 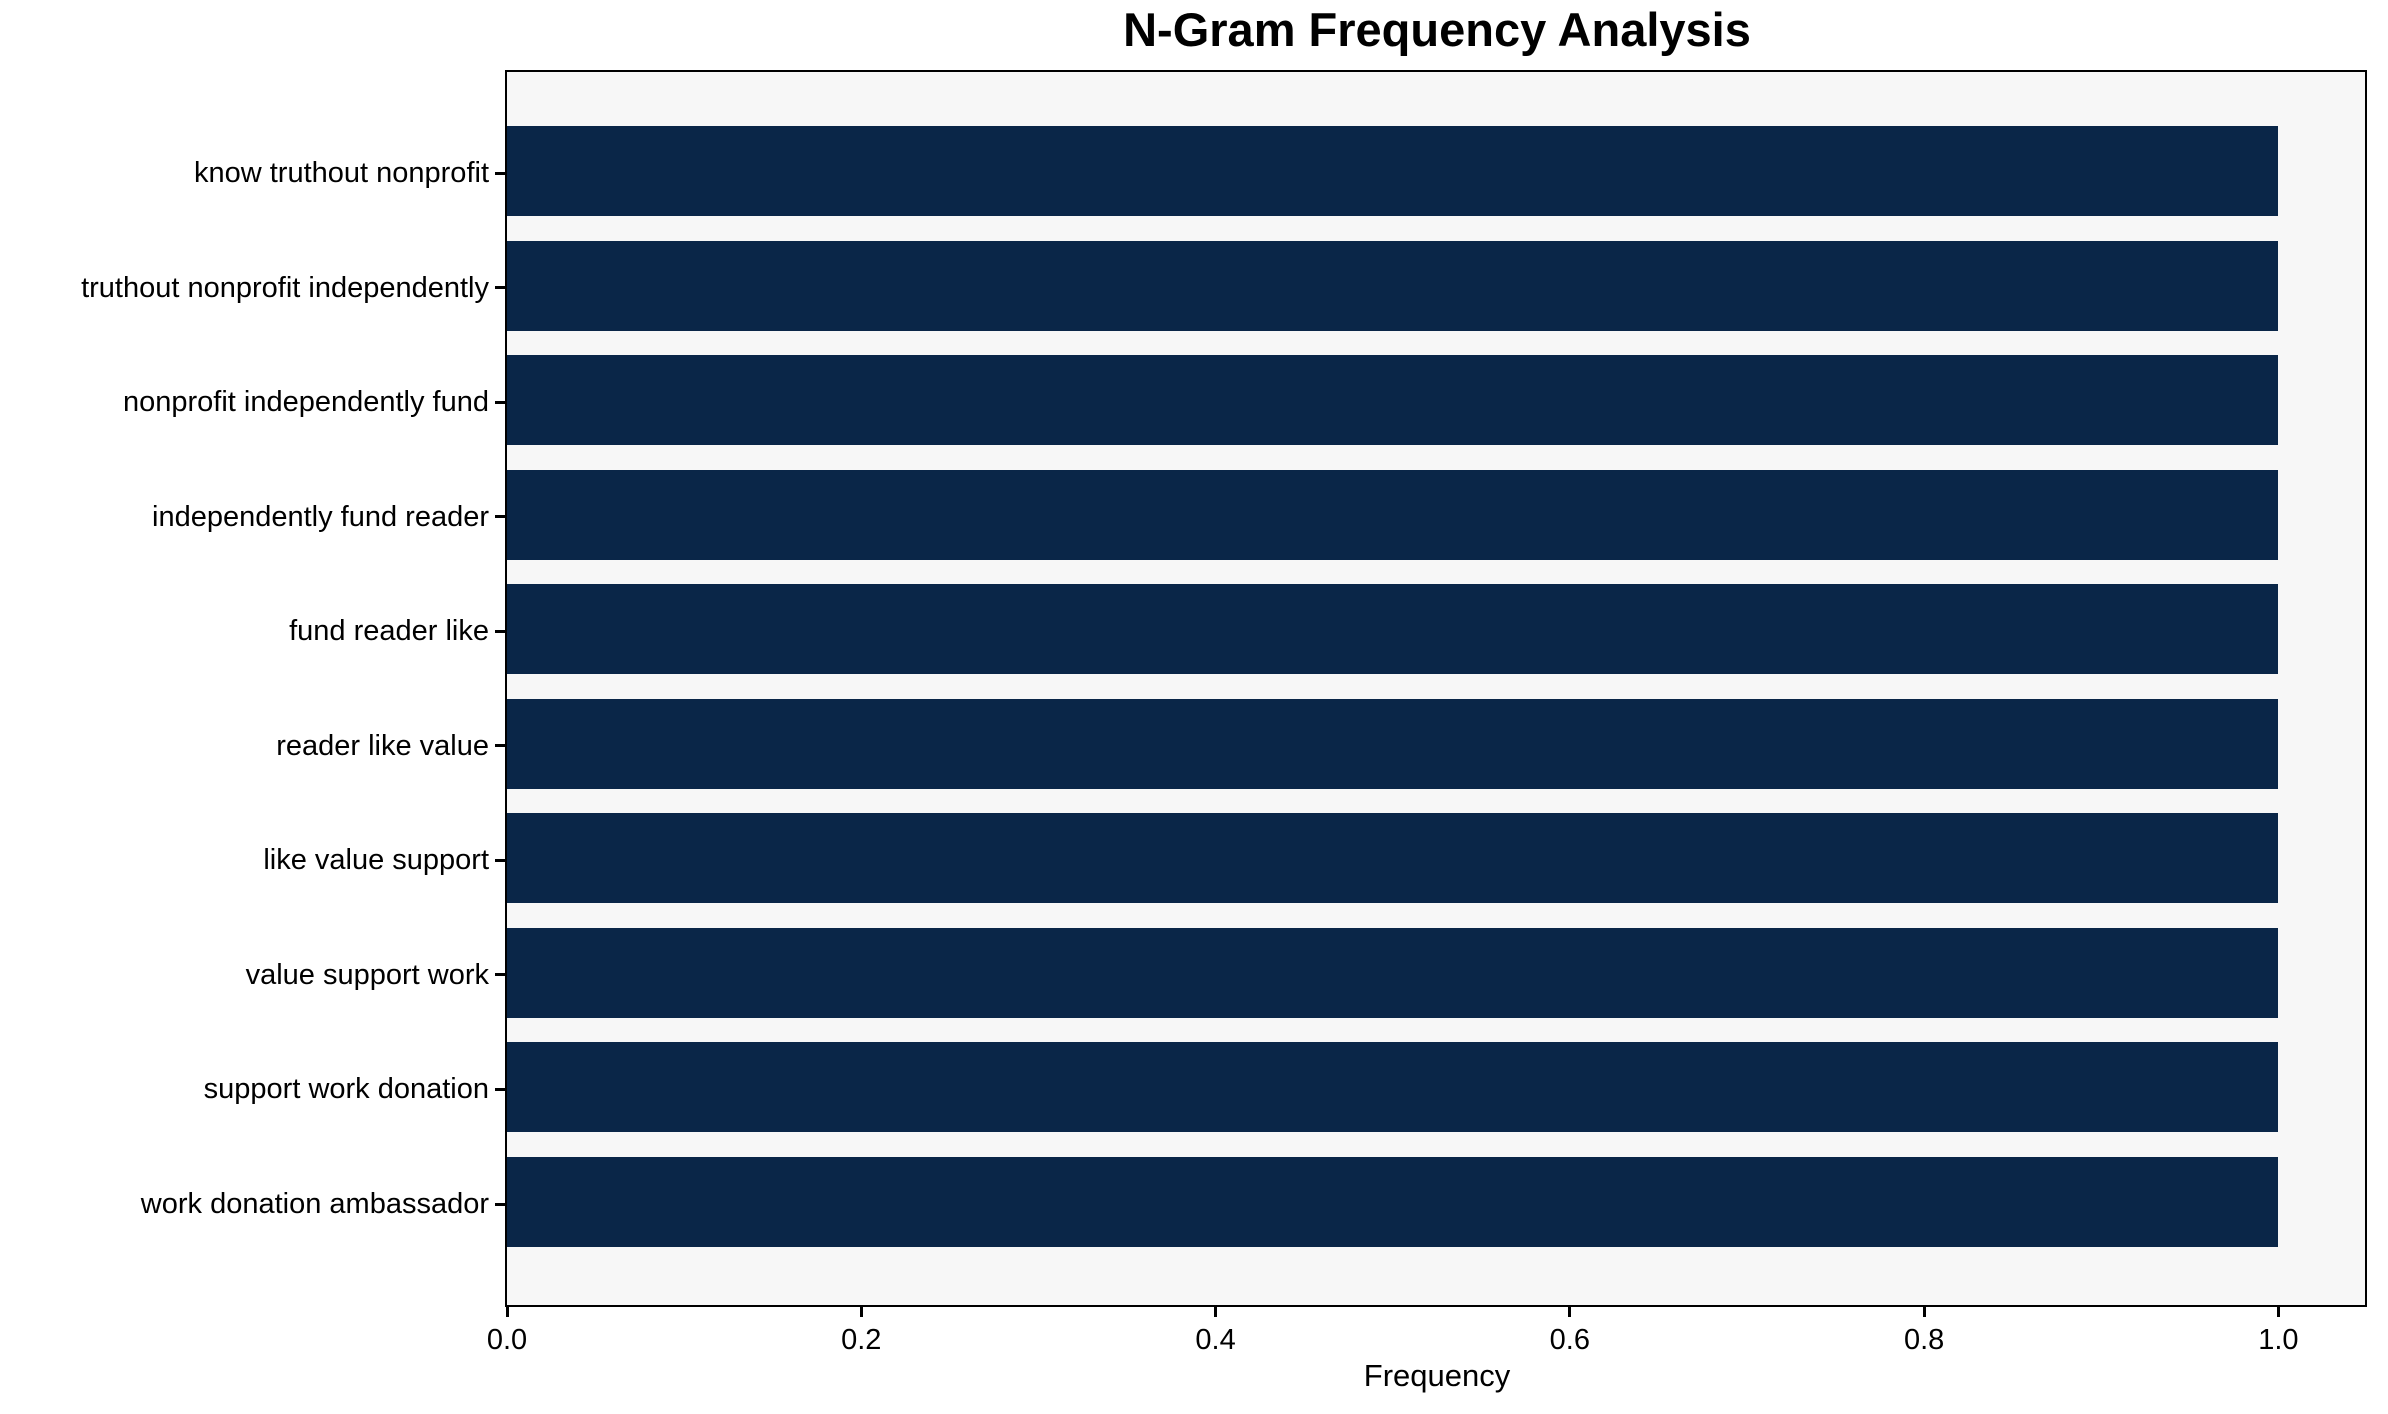 What do you see at coordinates (389, 631) in the screenshot?
I see `y-tick-label: fund reader like` at bounding box center [389, 631].